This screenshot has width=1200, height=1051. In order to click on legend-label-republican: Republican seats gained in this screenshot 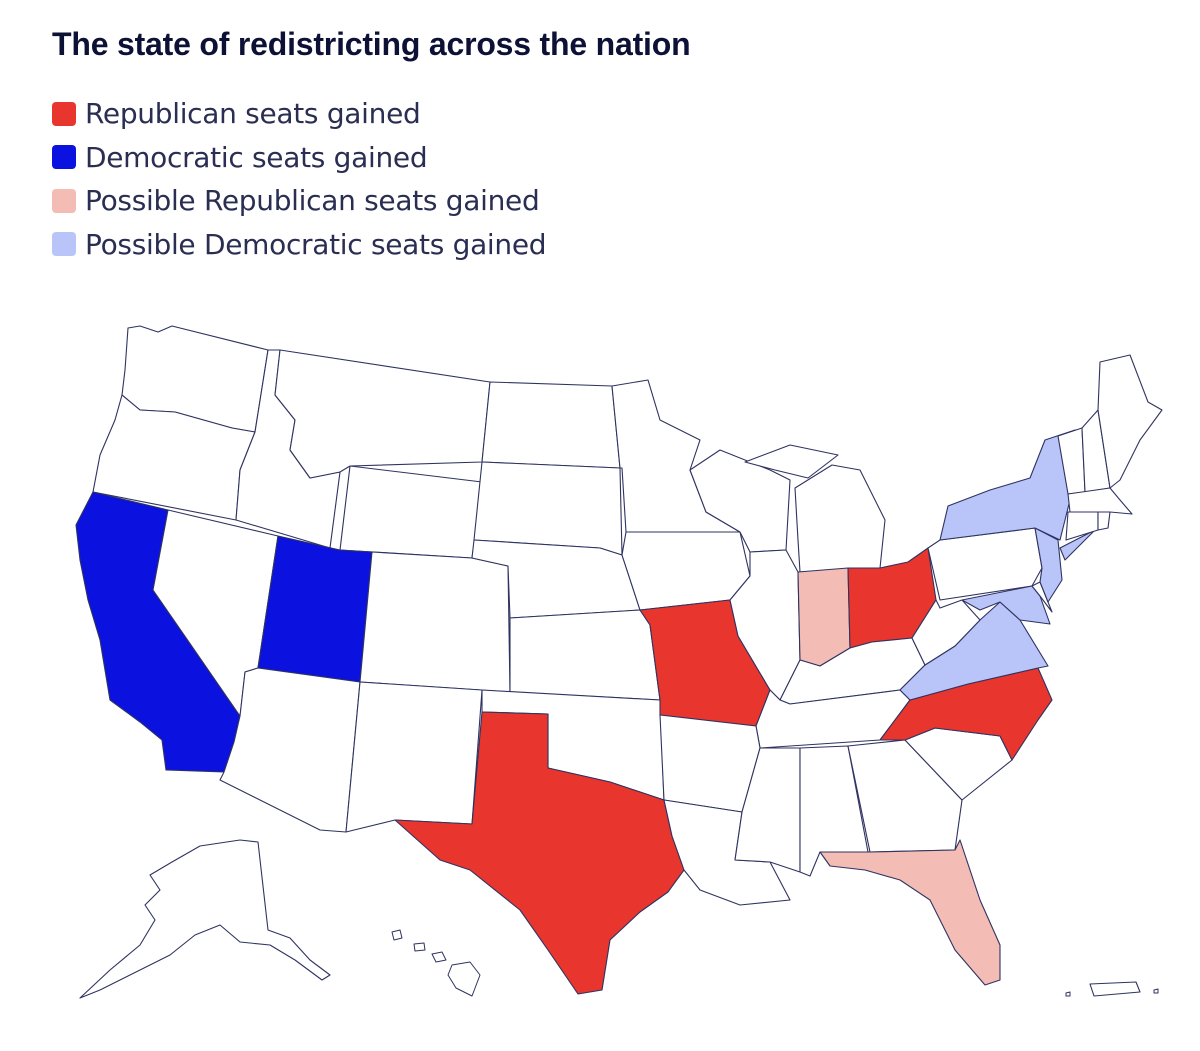, I will do `click(253, 114)`.